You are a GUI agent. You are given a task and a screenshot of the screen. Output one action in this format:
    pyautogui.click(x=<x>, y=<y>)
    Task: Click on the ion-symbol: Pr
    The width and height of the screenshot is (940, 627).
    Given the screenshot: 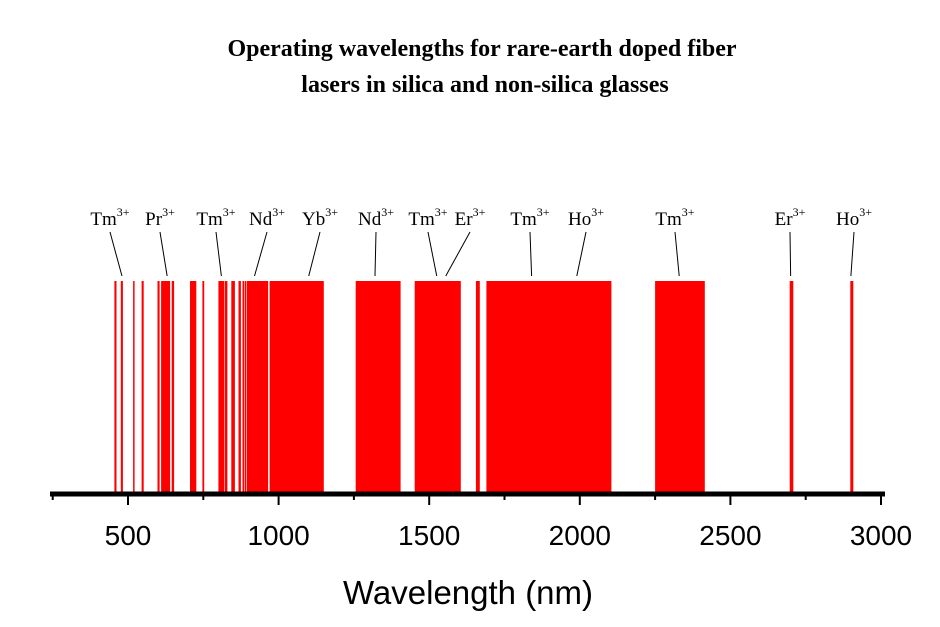 What is the action you would take?
    pyautogui.click(x=154, y=219)
    